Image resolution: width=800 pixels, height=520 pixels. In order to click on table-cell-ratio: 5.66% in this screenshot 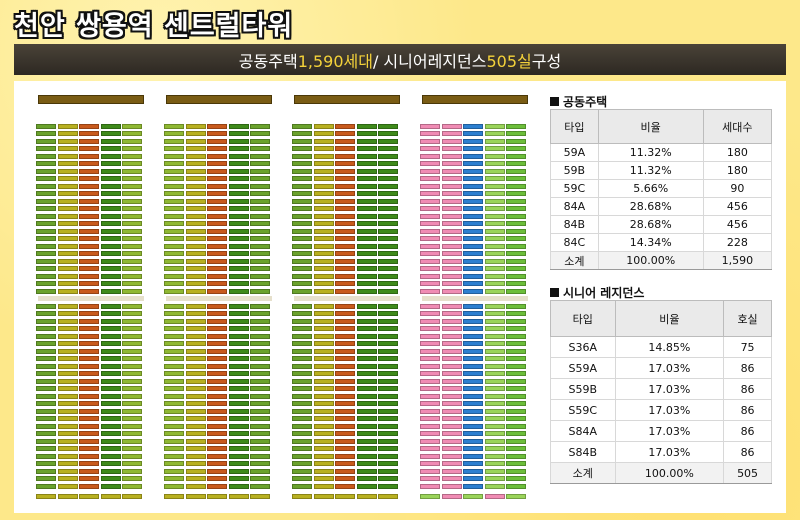, I will do `click(650, 188)`.